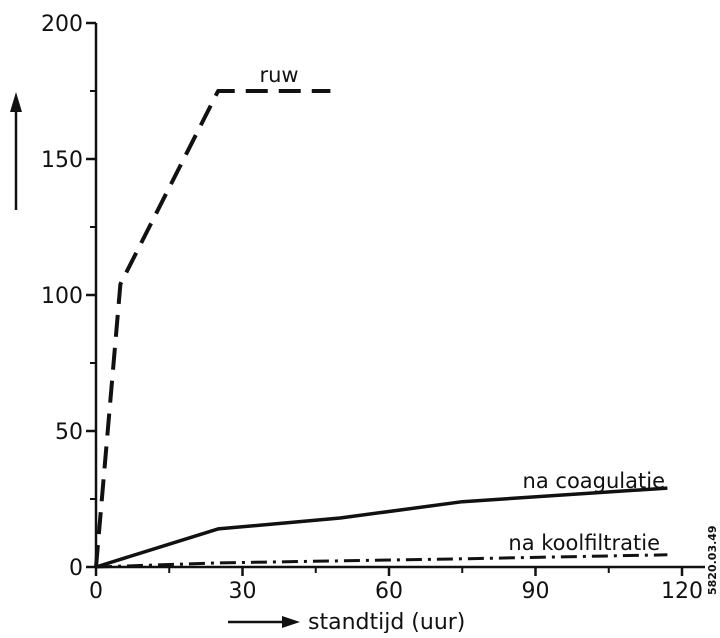 The width and height of the screenshot is (720, 638). Describe the element at coordinates (682, 591) in the screenshot. I see `x-tick-label: 120` at that location.